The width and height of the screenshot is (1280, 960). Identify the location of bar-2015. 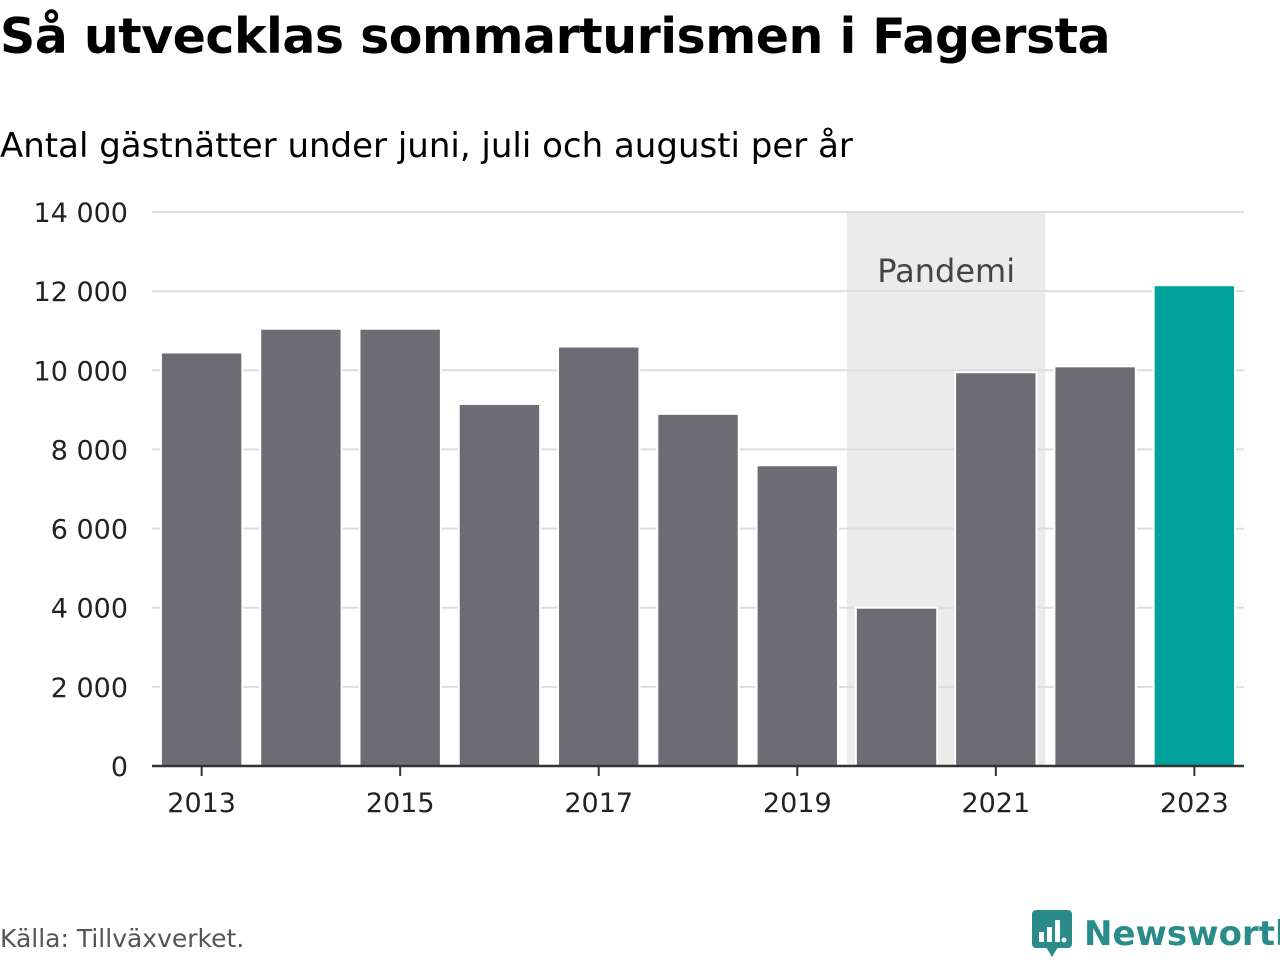
(400, 547).